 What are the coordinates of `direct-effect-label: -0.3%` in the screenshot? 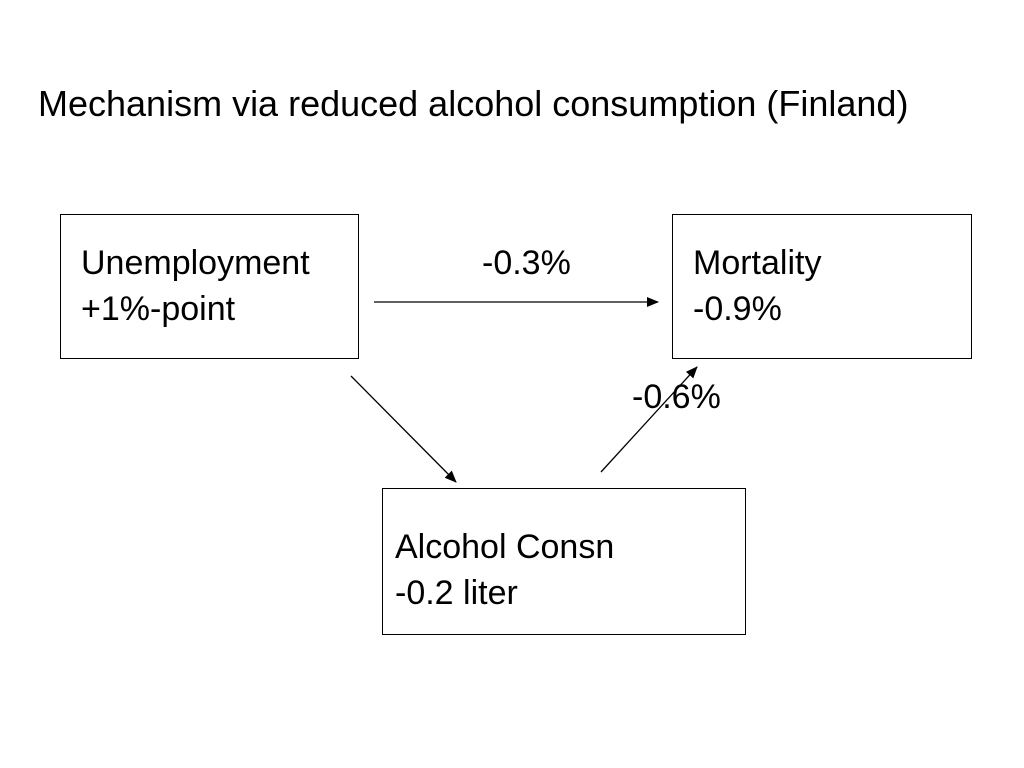 It's located at (526, 263).